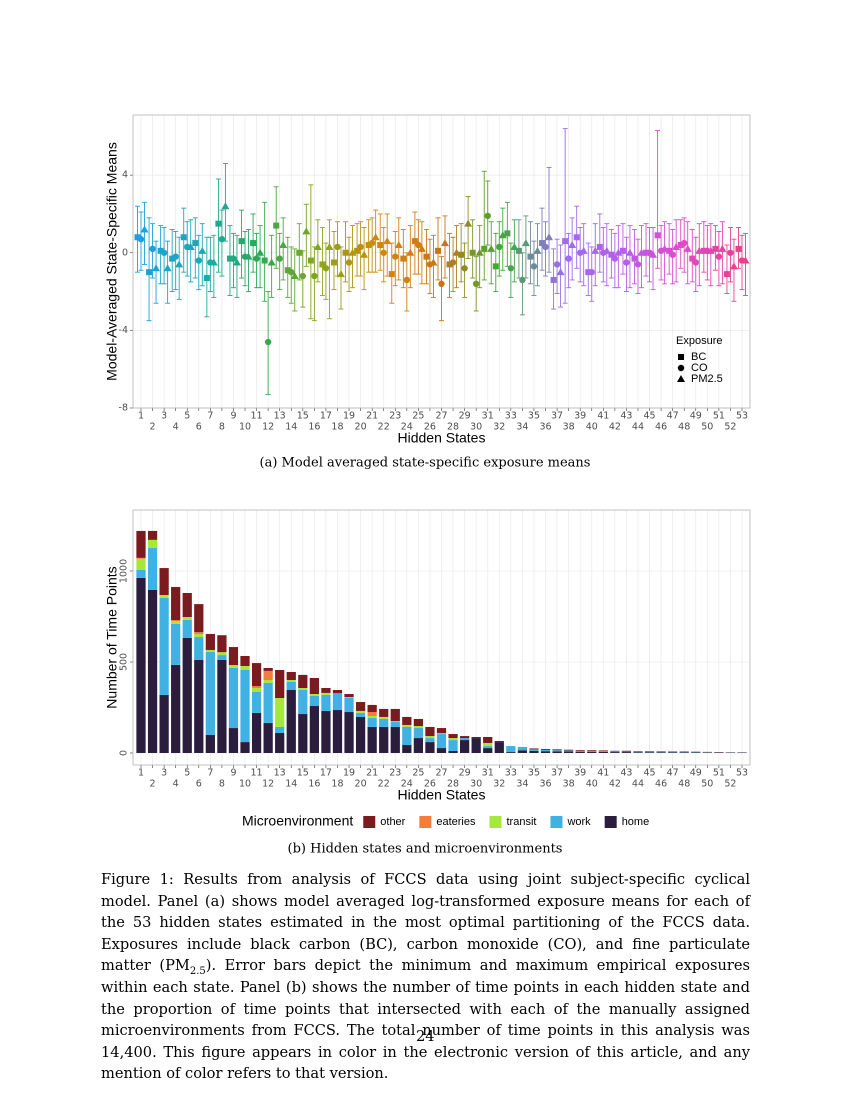 The width and height of the screenshot is (850, 1100). I want to click on x-tick-label: 28, so click(453, 427).